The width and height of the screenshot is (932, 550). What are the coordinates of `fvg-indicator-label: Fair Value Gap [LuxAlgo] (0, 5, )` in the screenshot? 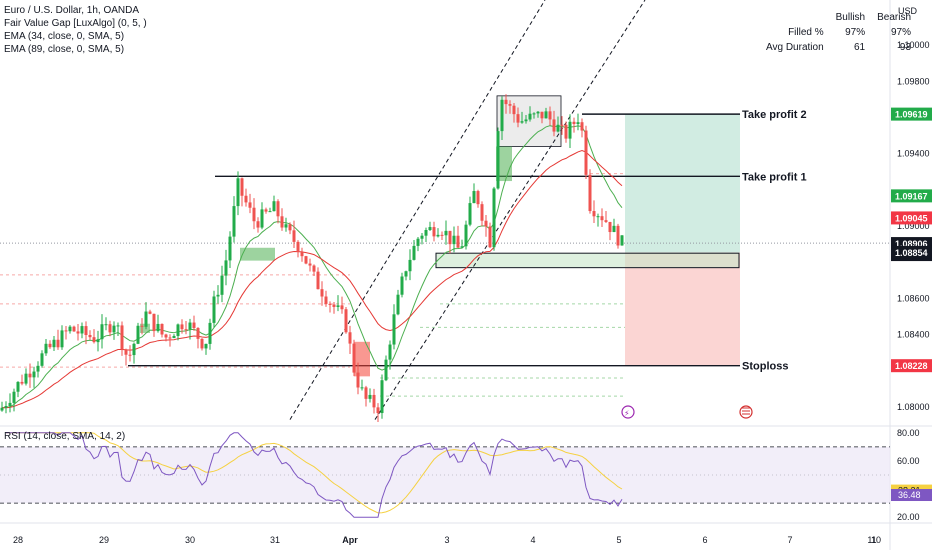 It's located at (75, 23).